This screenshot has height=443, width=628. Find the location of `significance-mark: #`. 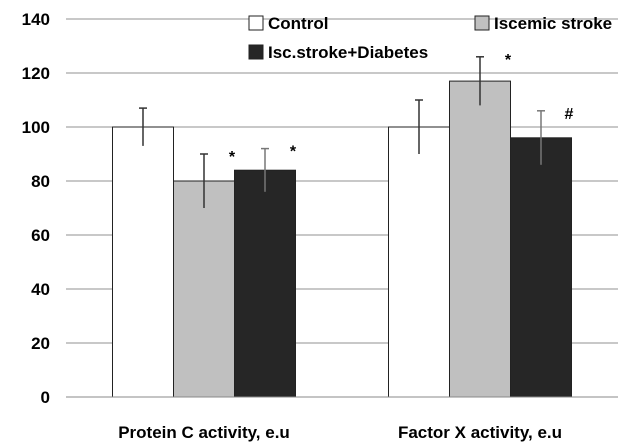

significance-mark: # is located at coordinates (569, 114).